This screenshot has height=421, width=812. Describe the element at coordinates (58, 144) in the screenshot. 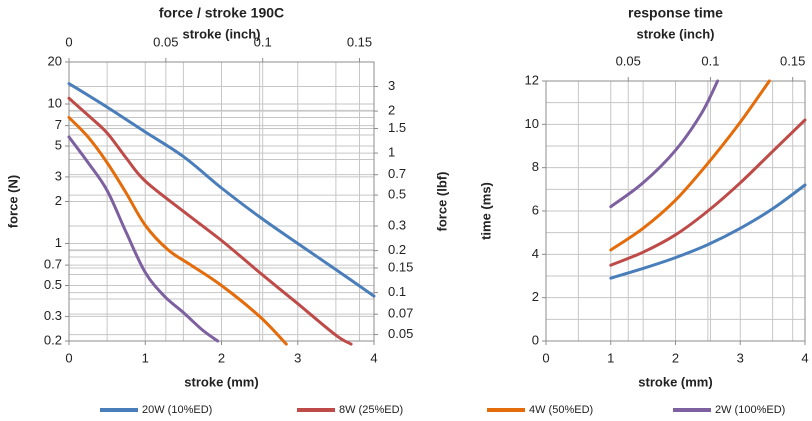

I see `chart1-y-tick-label: 5` at that location.